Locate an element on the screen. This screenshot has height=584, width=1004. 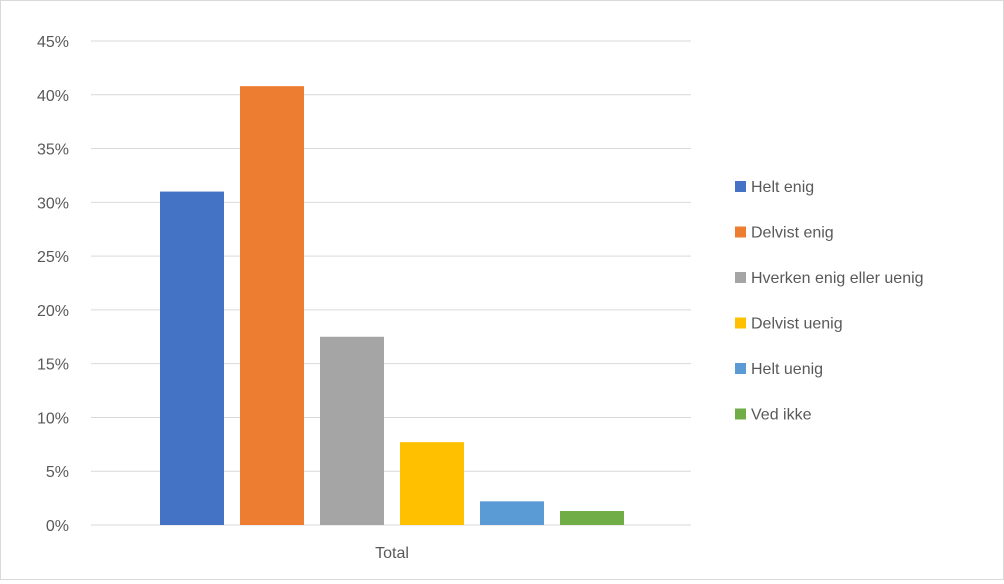
legend-label: Helt enig is located at coordinates (782, 187).